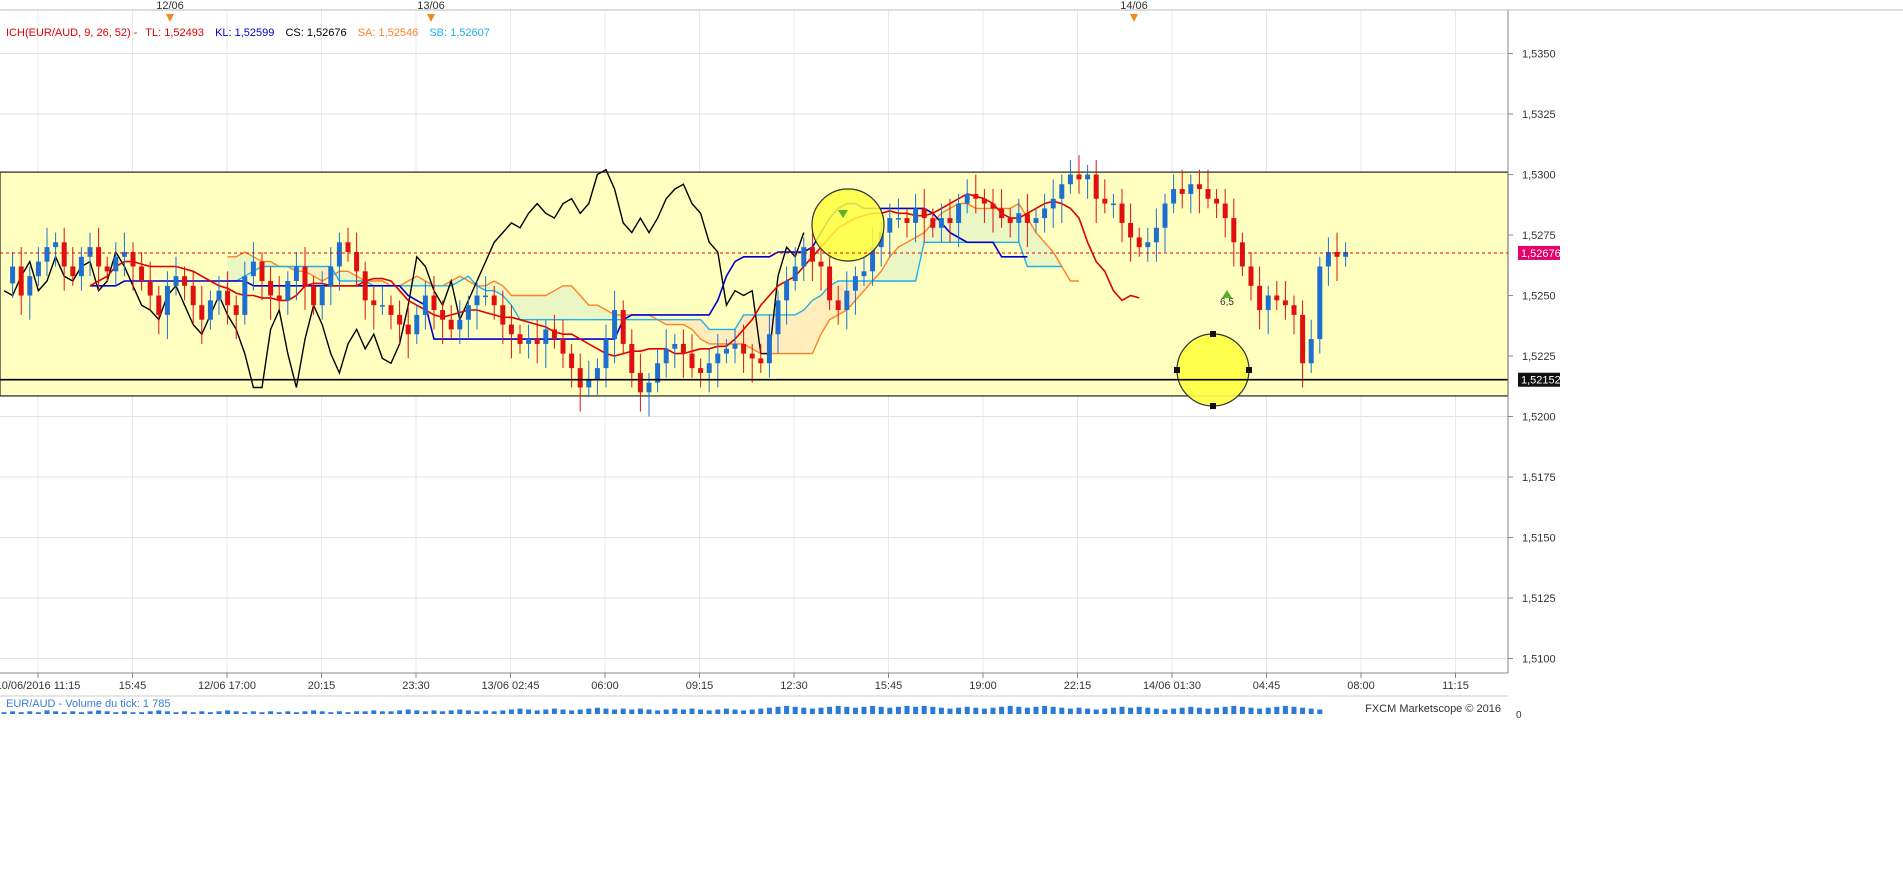 The width and height of the screenshot is (1903, 873). I want to click on x-tick-label: 09:15, so click(700, 686).